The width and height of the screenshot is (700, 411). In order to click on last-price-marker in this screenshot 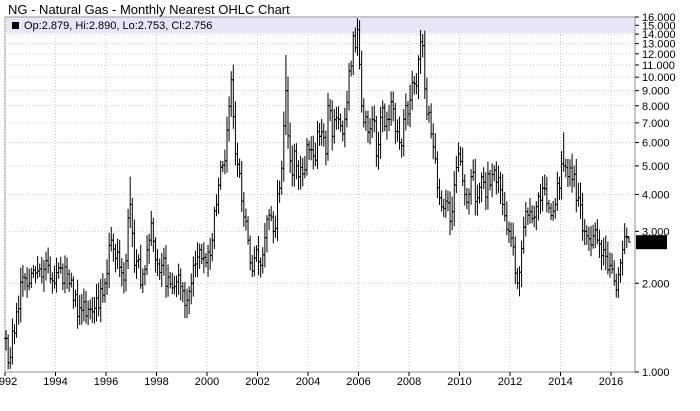, I will do `click(651, 242)`.